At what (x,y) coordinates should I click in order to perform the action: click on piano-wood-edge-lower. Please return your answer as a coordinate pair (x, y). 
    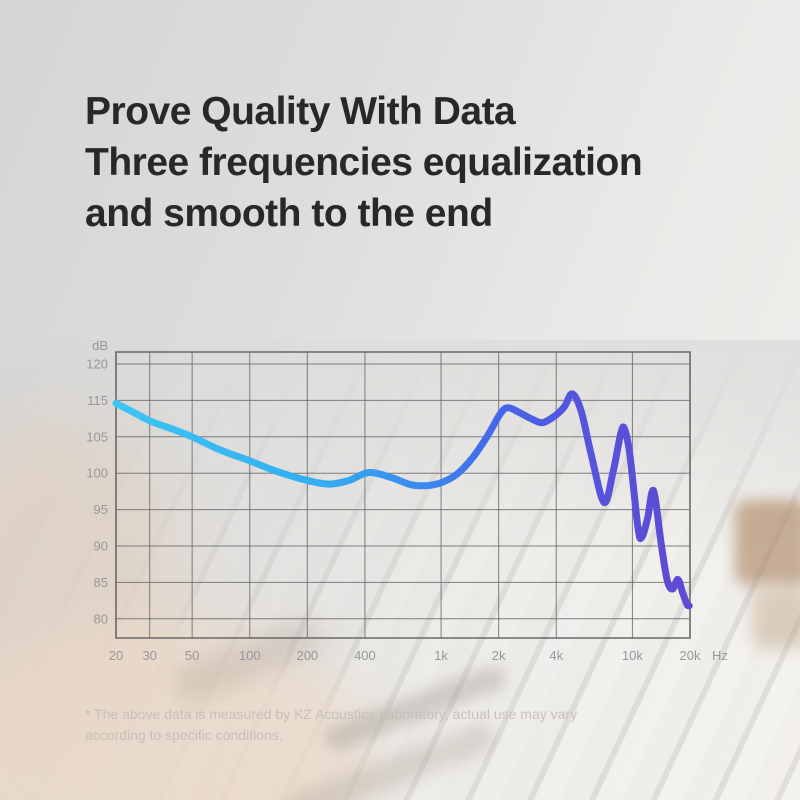
    Looking at the image, I should click on (776, 618).